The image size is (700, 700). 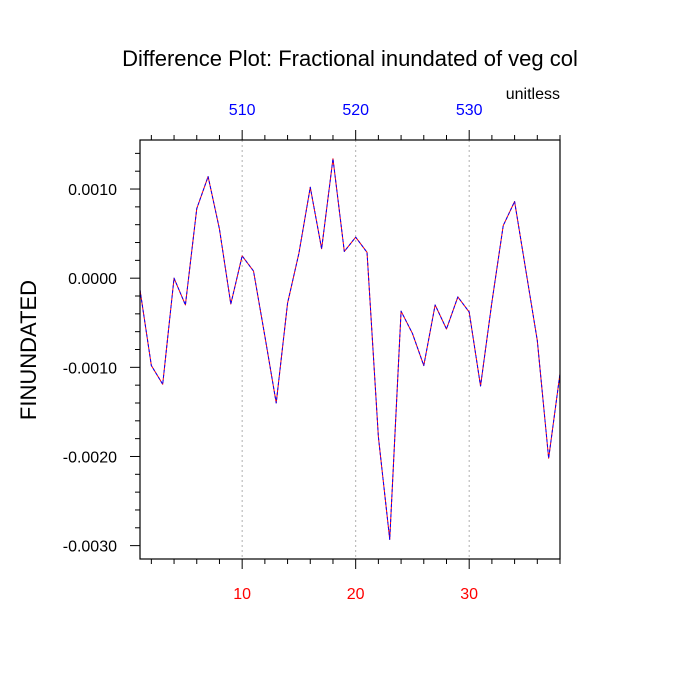 I want to click on x-tick-label-top-1: 520, so click(x=355, y=110).